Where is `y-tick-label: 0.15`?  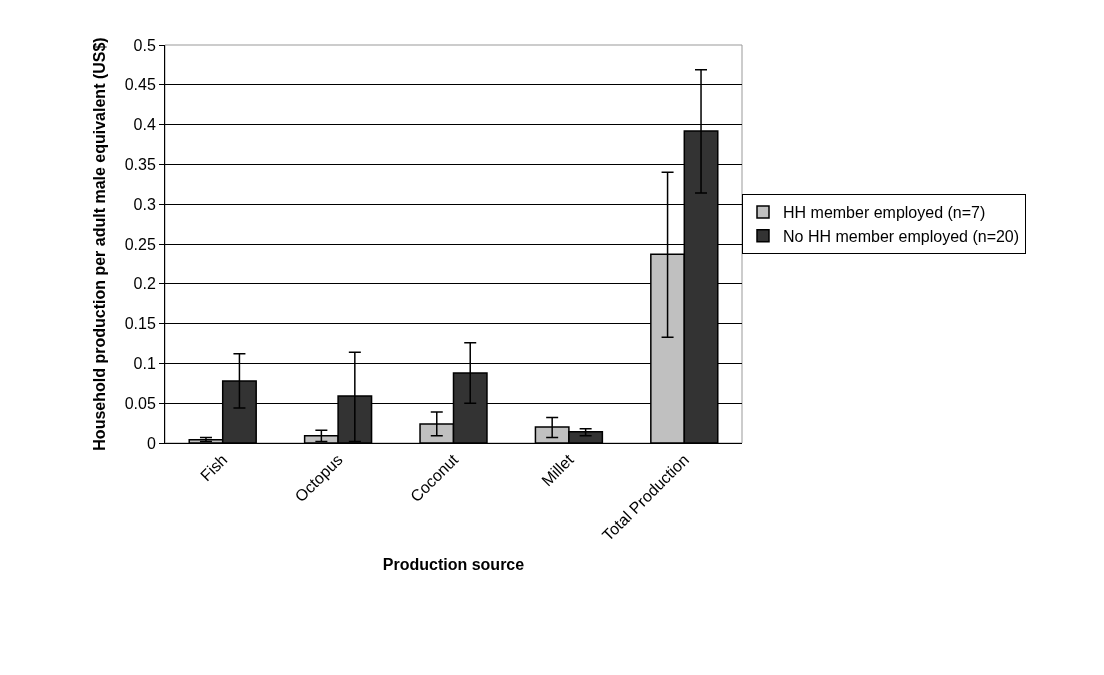
y-tick-label: 0.15 is located at coordinates (140, 324).